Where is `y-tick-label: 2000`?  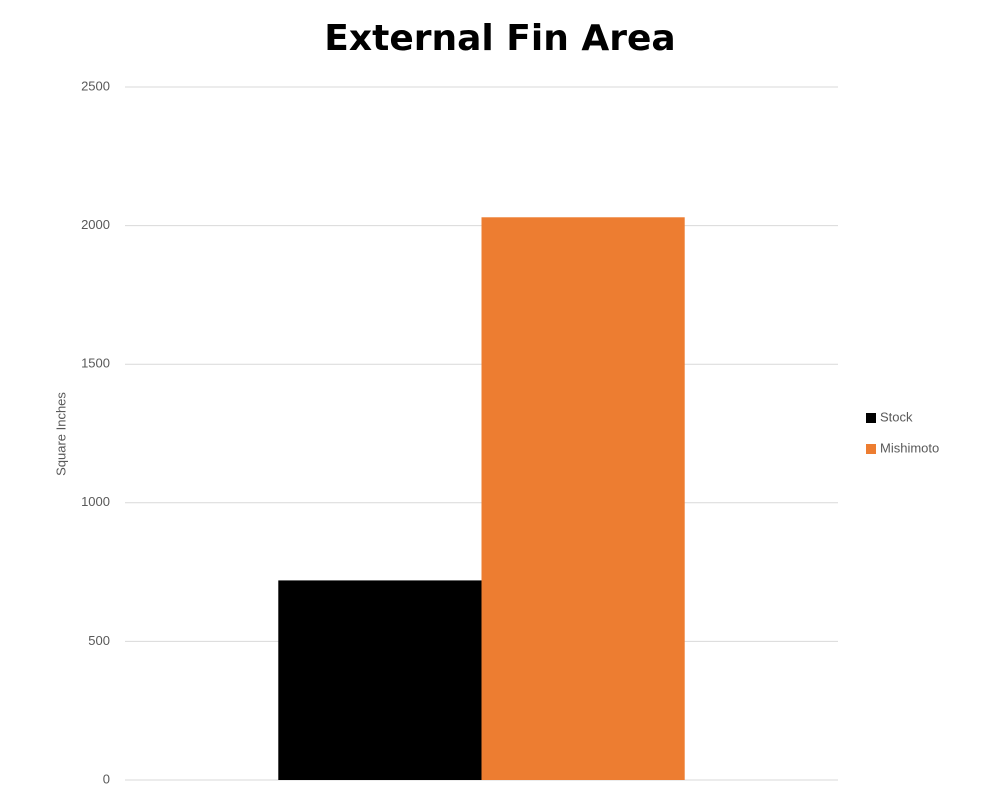 y-tick-label: 2000 is located at coordinates (95, 224).